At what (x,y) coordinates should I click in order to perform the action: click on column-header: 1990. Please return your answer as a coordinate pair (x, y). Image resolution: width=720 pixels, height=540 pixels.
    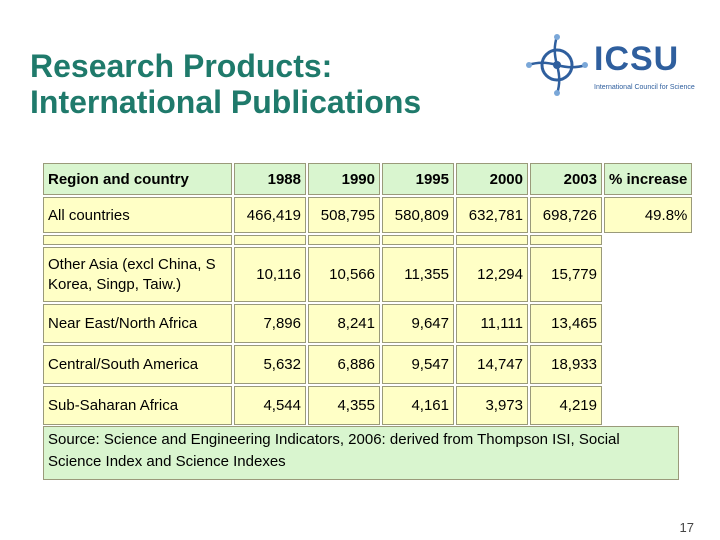
    Looking at the image, I should click on (344, 179).